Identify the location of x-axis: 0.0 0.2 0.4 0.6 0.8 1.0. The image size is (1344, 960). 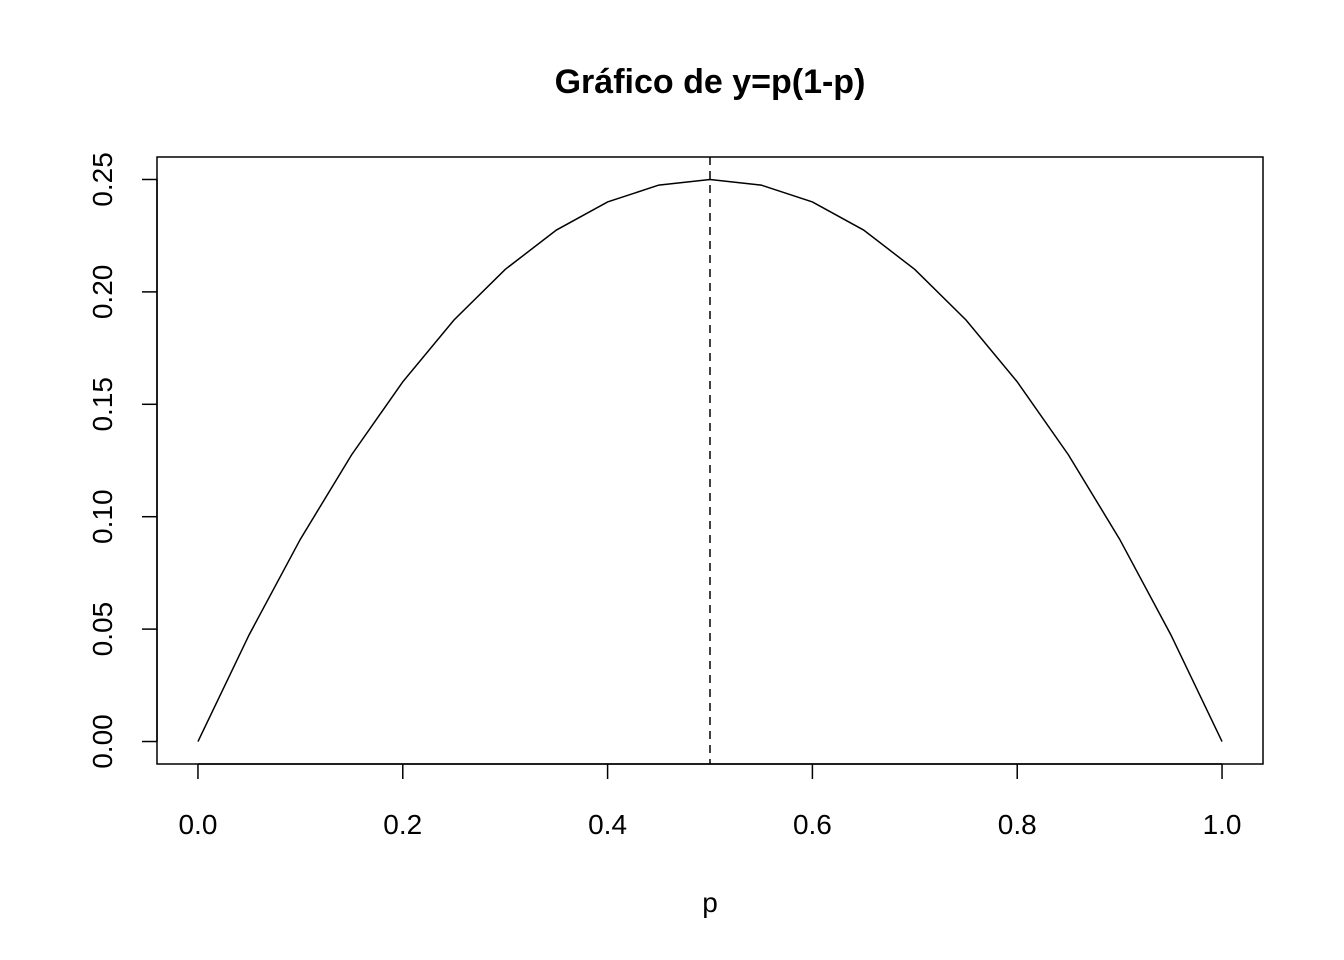
(710, 801).